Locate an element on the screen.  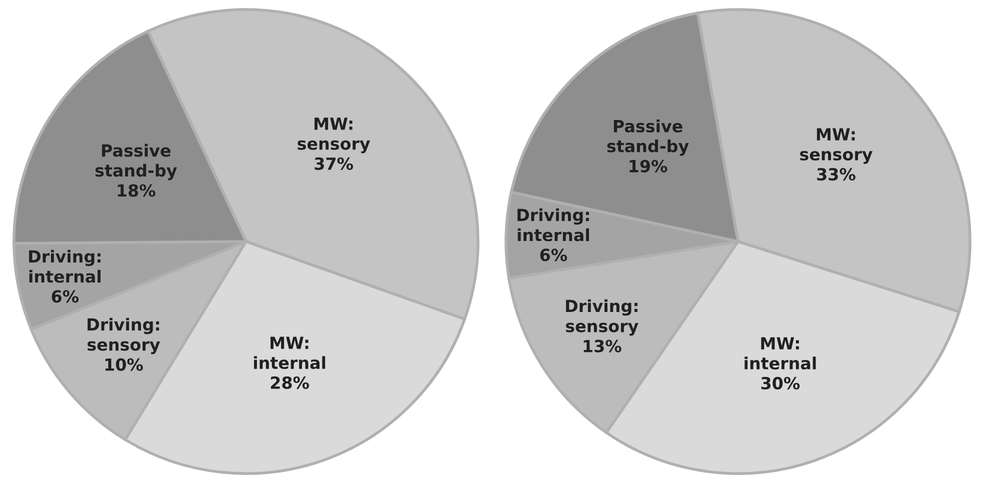
data-label: 28% is located at coordinates (289, 382).